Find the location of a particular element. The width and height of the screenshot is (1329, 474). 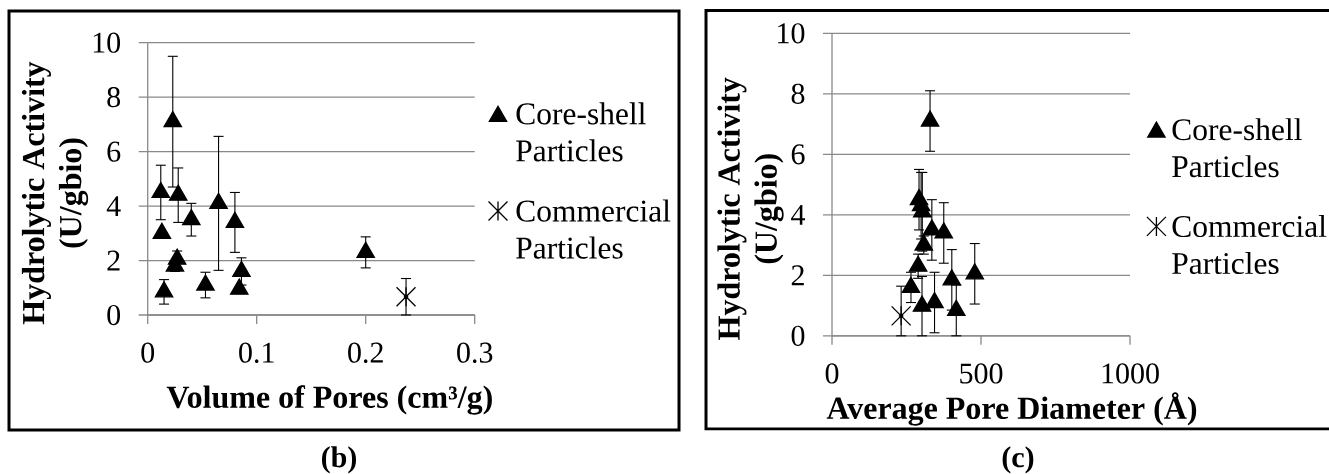

text: (b) is located at coordinates (339, 460).